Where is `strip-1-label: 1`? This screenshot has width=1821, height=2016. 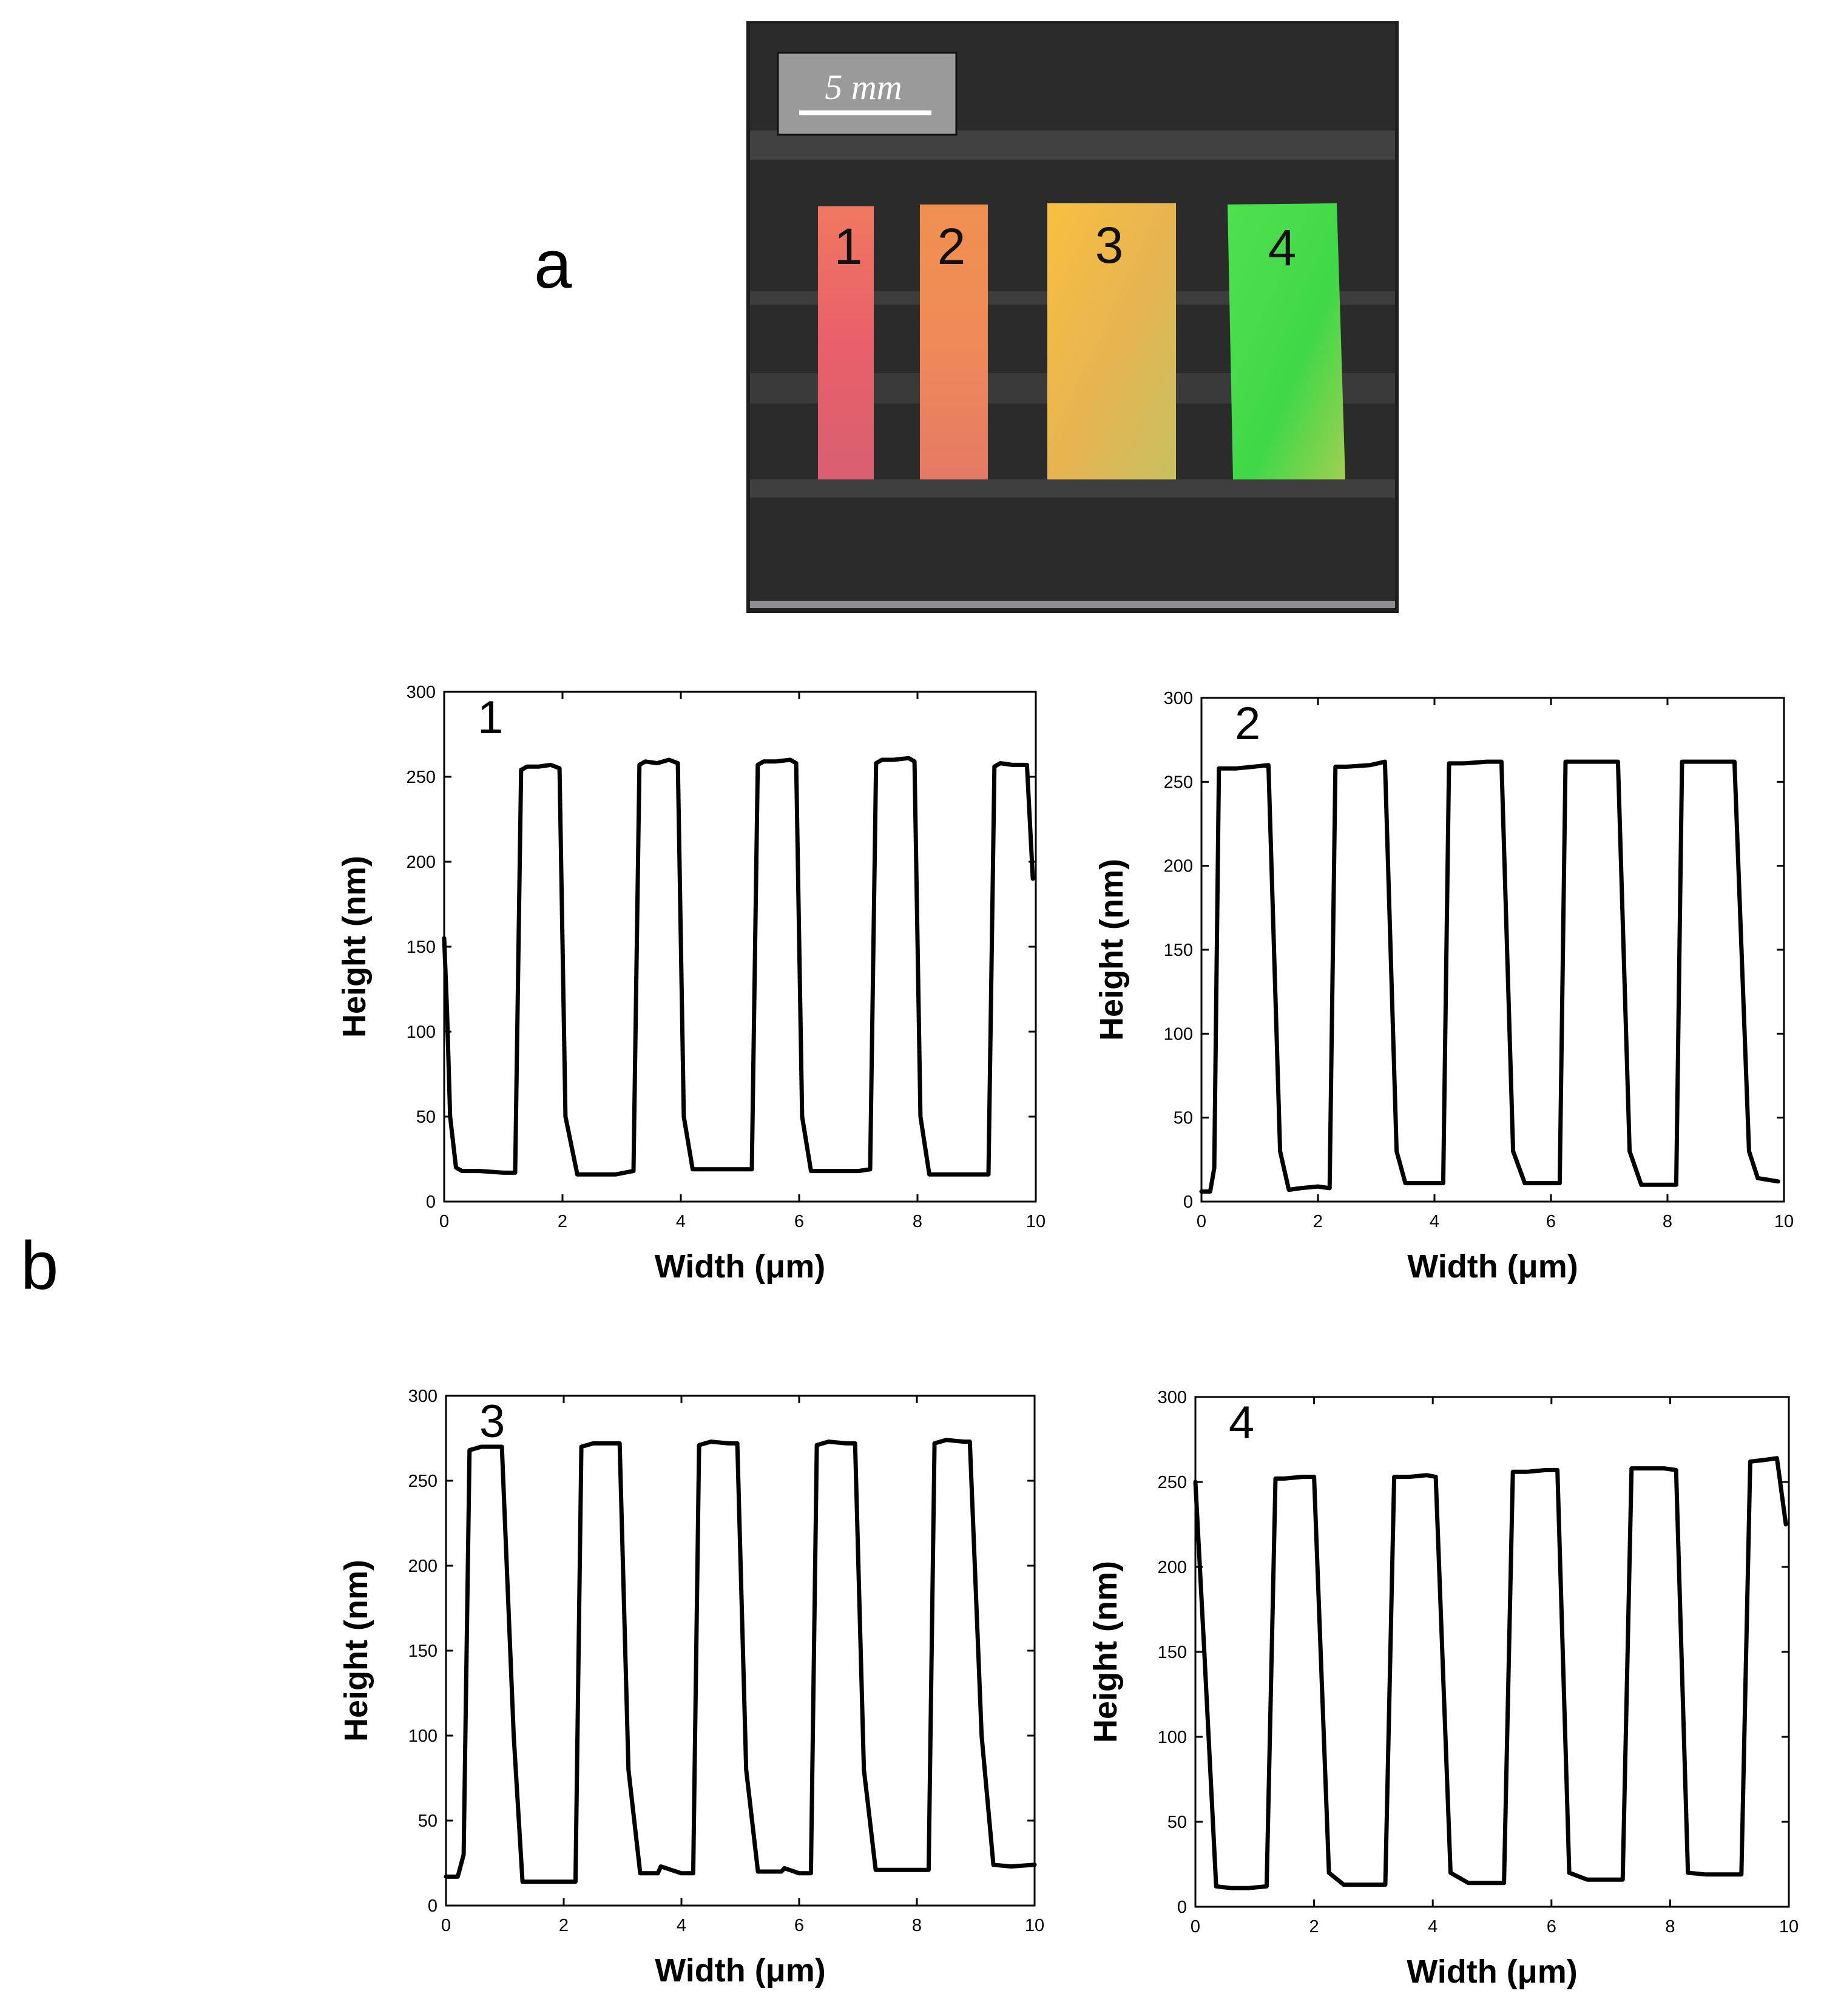
strip-1-label: 1 is located at coordinates (848, 247).